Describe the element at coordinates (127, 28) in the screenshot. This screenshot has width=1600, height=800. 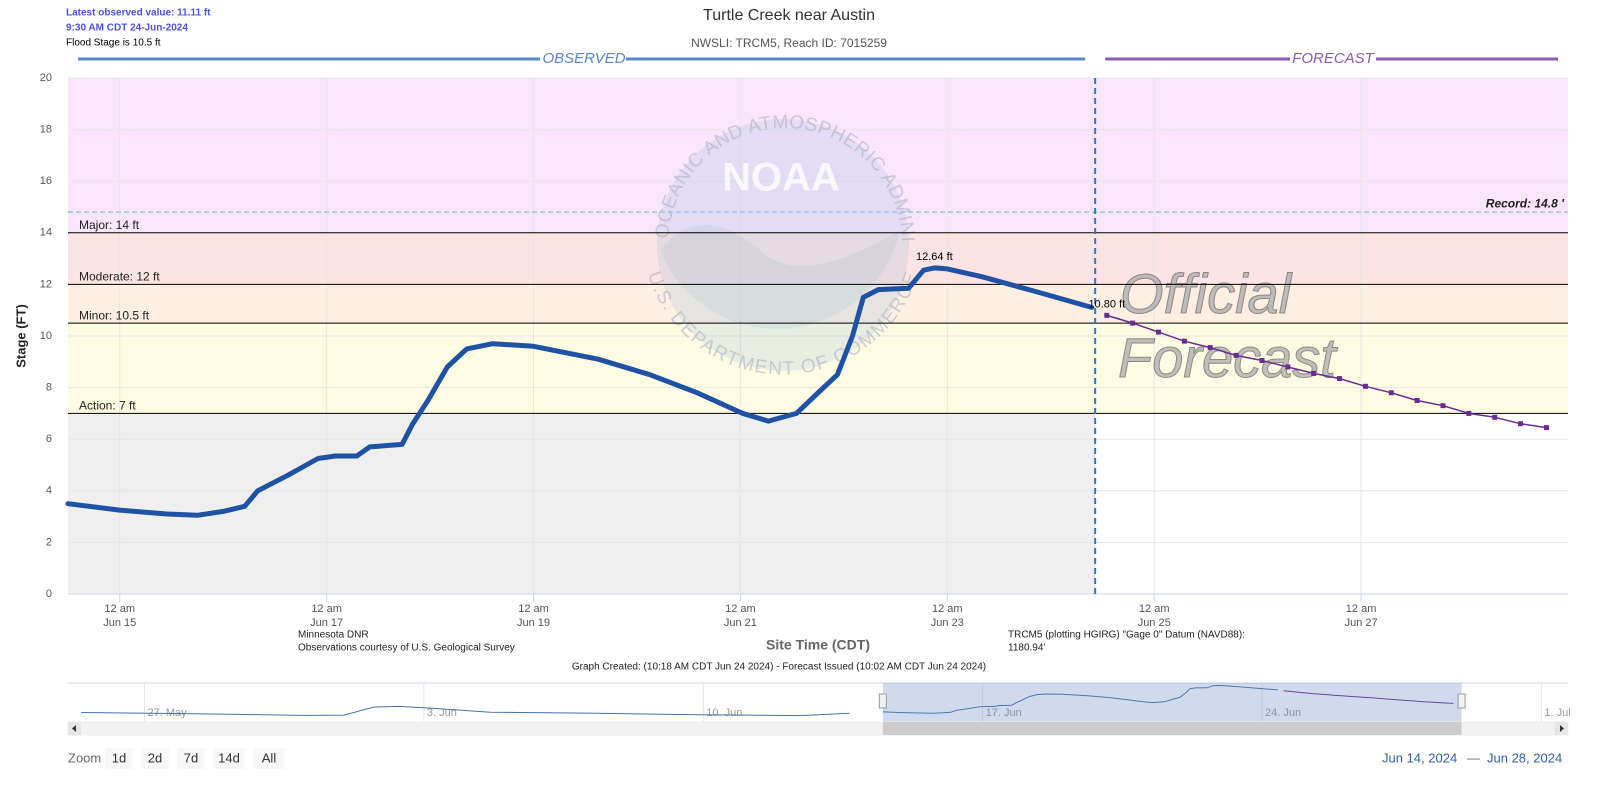
I see `latest-time: 9:30 AM CDT 24-Jun-2024` at that location.